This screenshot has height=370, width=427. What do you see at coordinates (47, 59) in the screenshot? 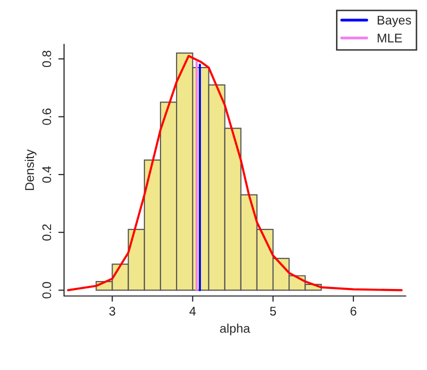
I see `y-tick-label: 0.8` at bounding box center [47, 59].